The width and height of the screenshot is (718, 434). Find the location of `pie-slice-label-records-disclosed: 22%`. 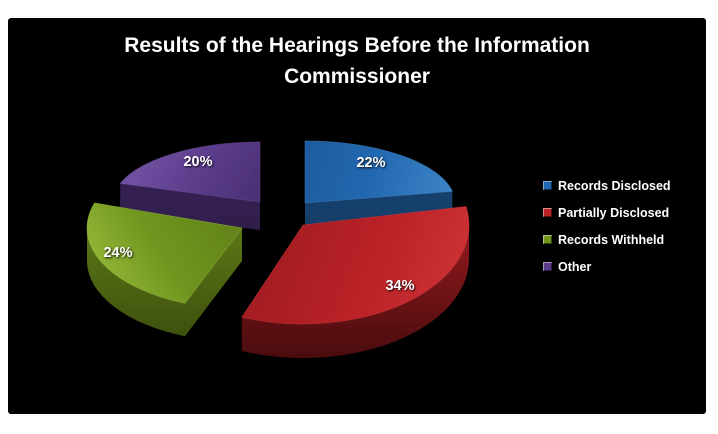

pie-slice-label-records-disclosed: 22% is located at coordinates (370, 163).